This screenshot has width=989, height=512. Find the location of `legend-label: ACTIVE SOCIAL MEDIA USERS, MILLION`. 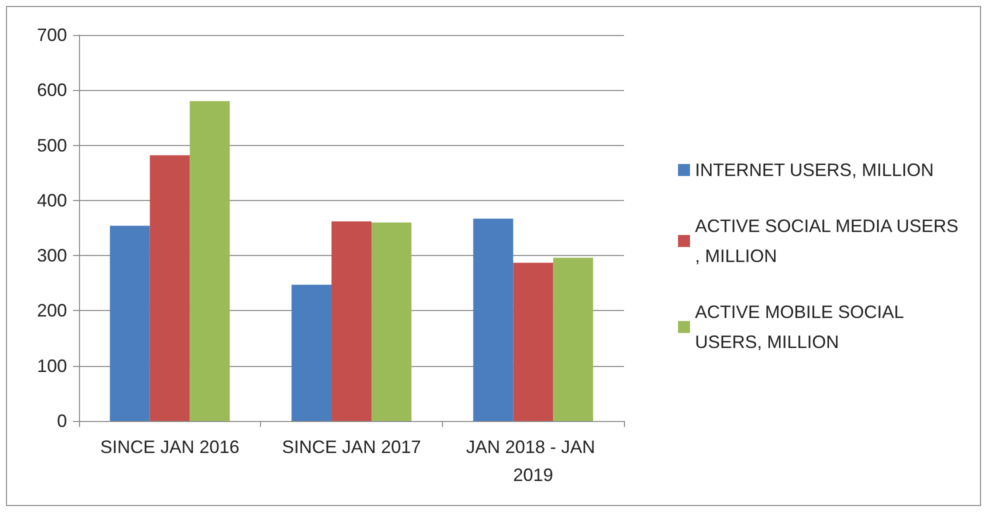

legend-label: ACTIVE SOCIAL MEDIA USERS, MILLION is located at coordinates (826, 241).